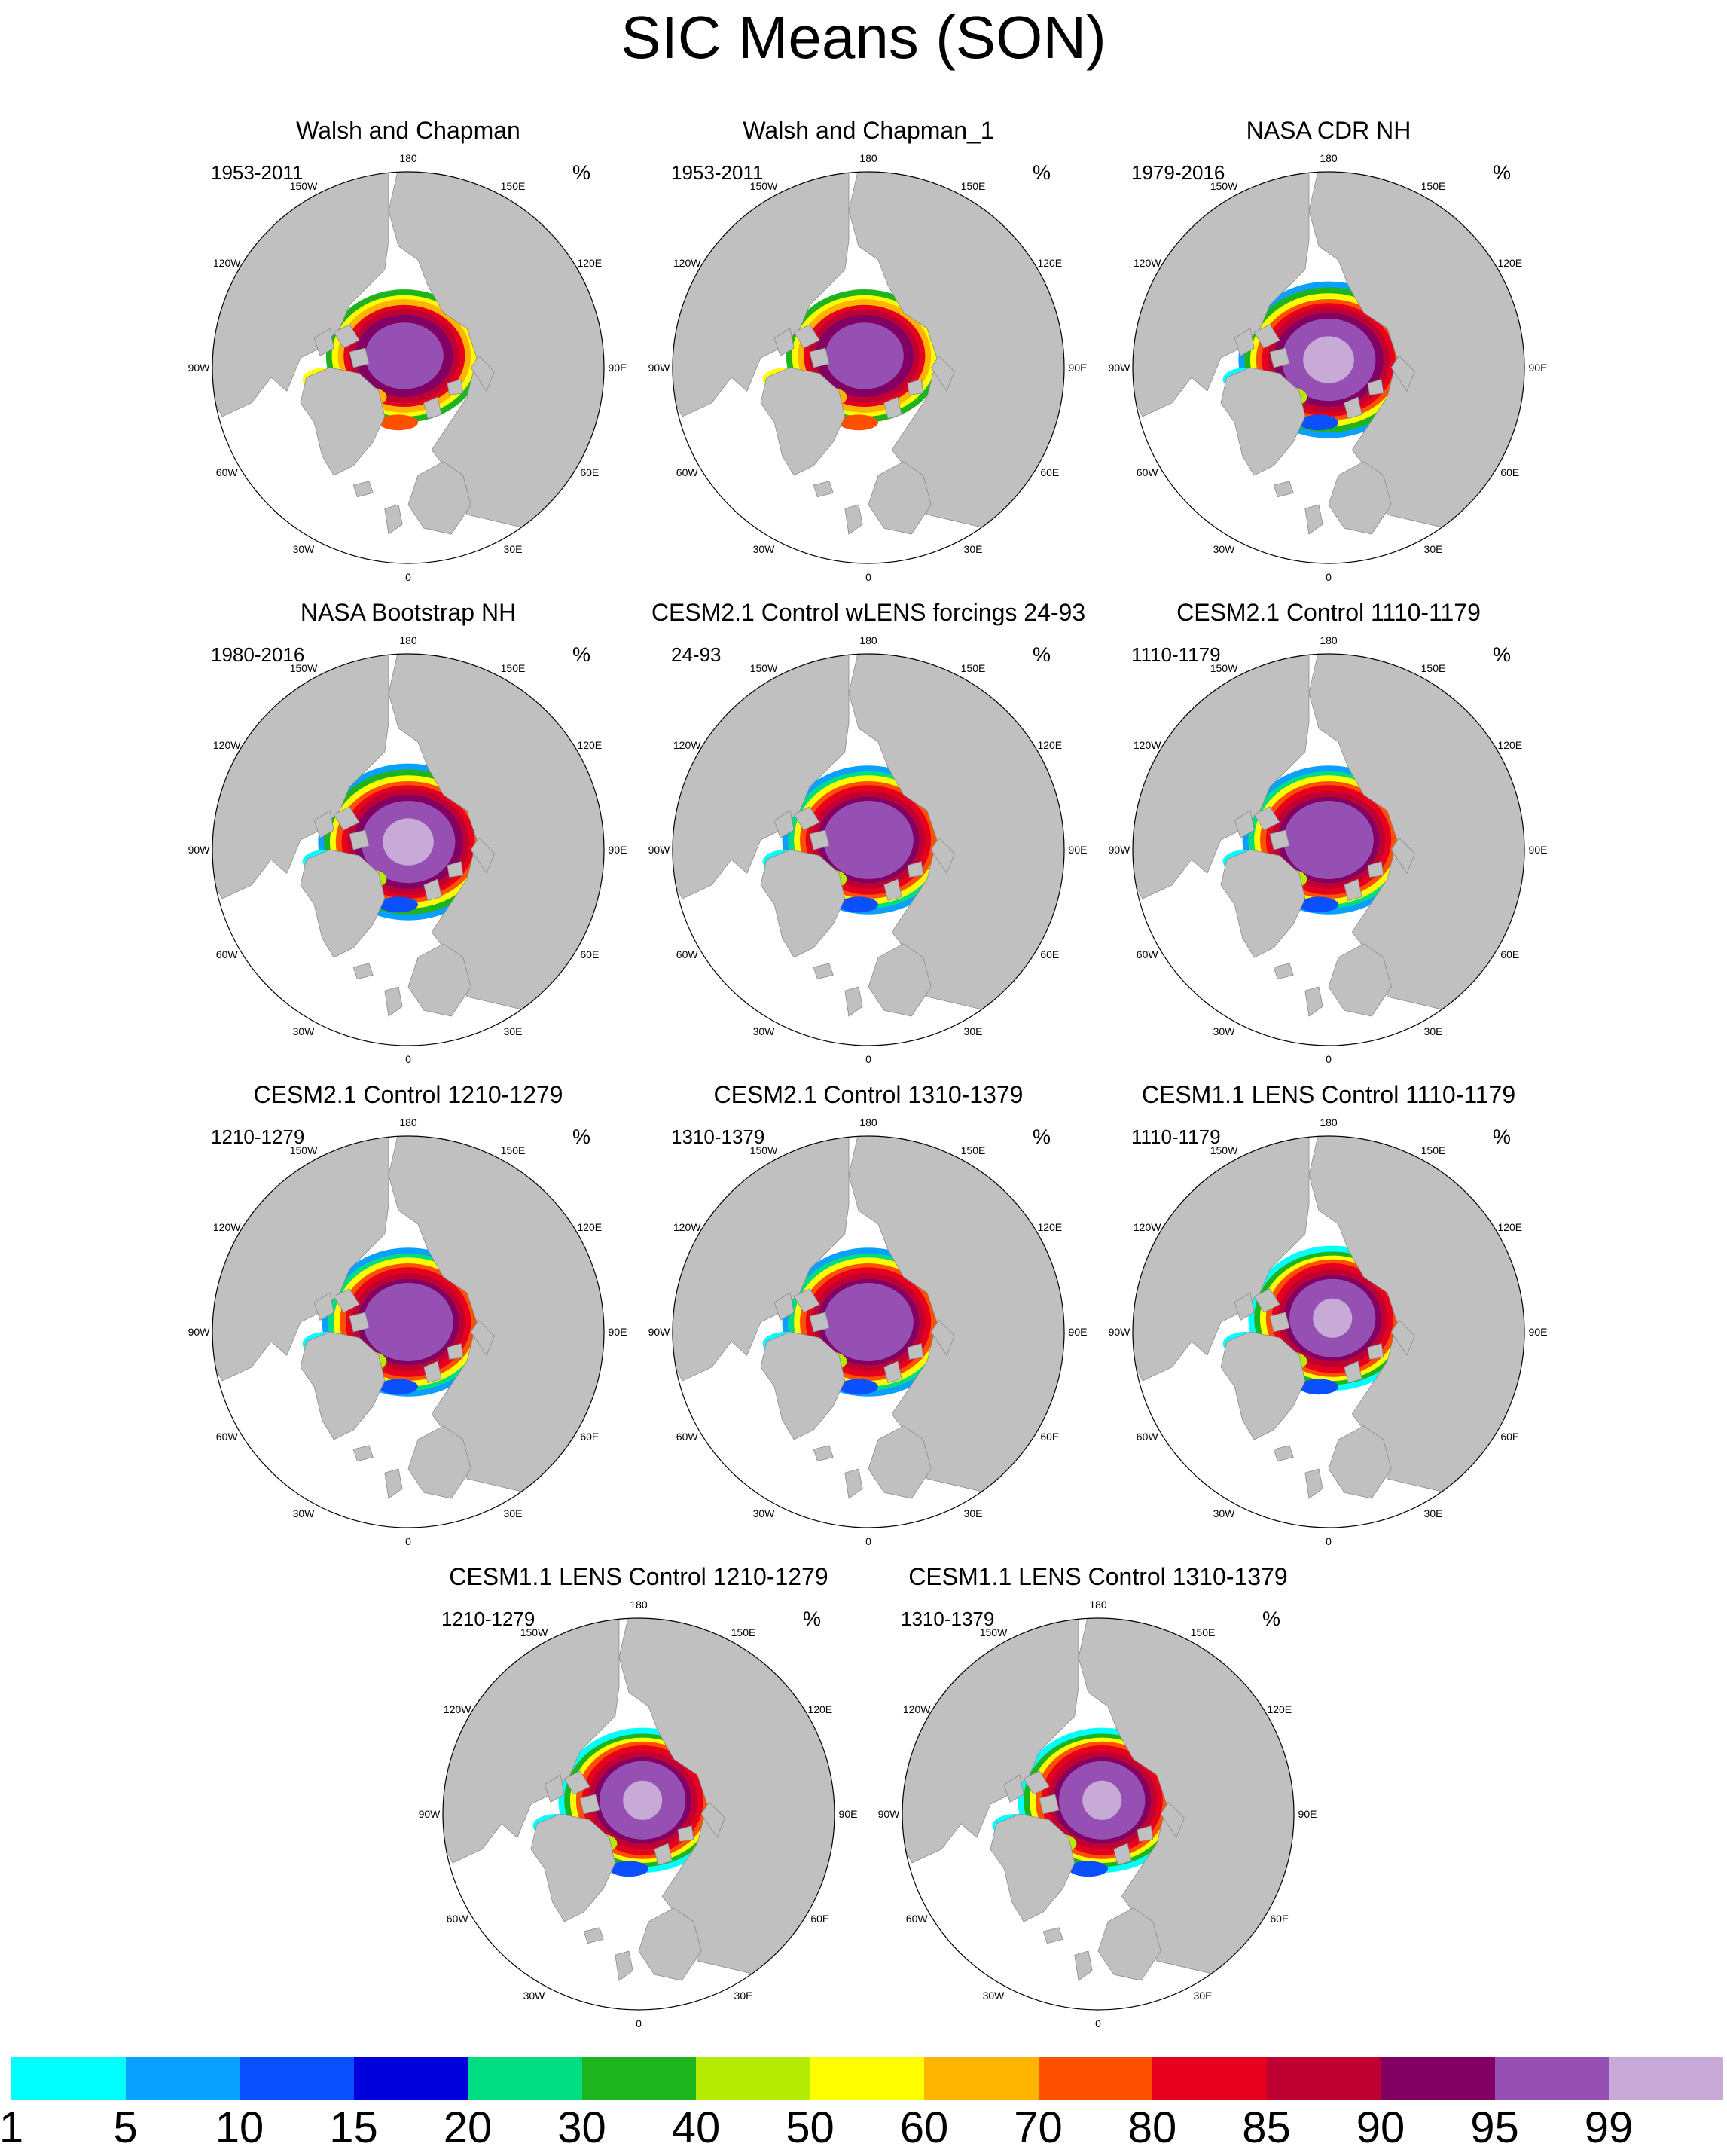 The image size is (1727, 2156). I want to click on colorbar-label: 20, so click(468, 2127).